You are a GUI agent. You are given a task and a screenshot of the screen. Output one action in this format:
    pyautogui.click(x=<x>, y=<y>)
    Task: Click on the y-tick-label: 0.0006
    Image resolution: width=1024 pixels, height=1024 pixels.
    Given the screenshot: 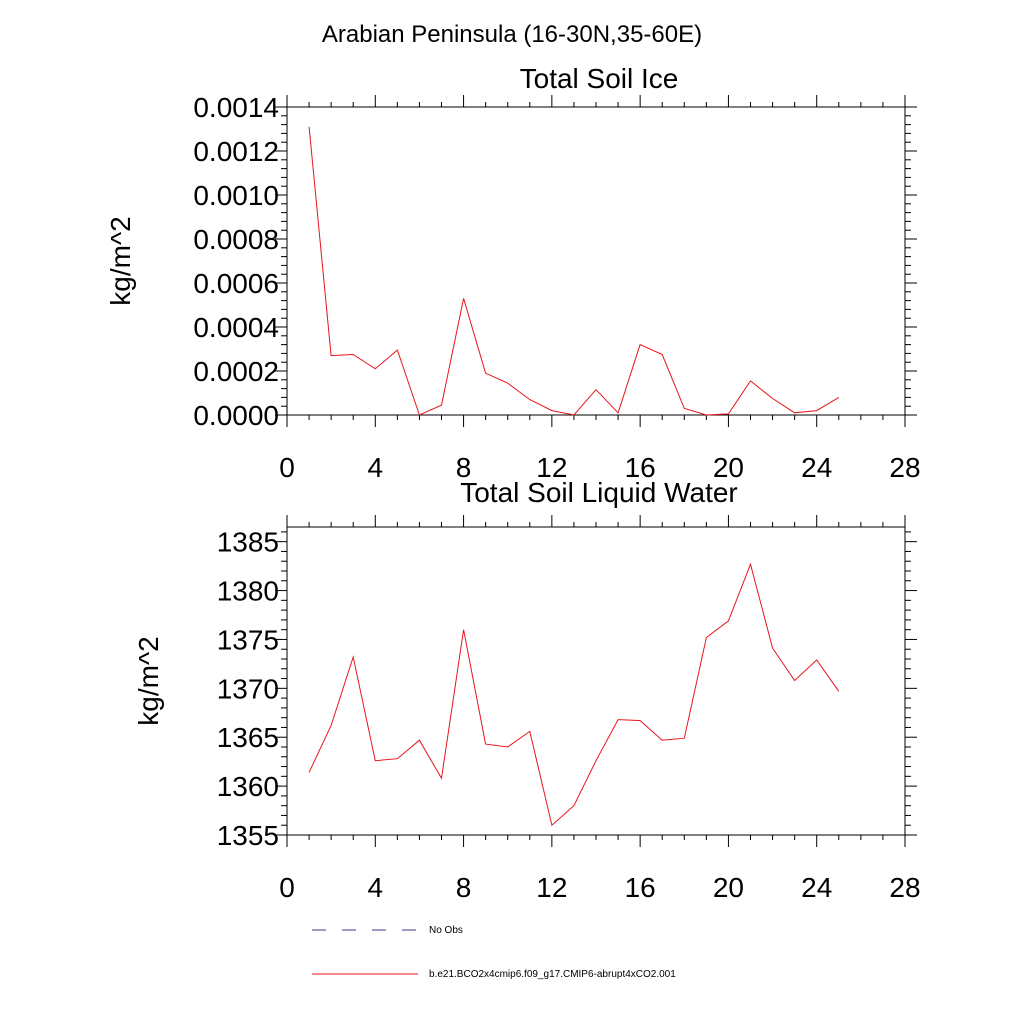 What is the action you would take?
    pyautogui.click(x=236, y=283)
    